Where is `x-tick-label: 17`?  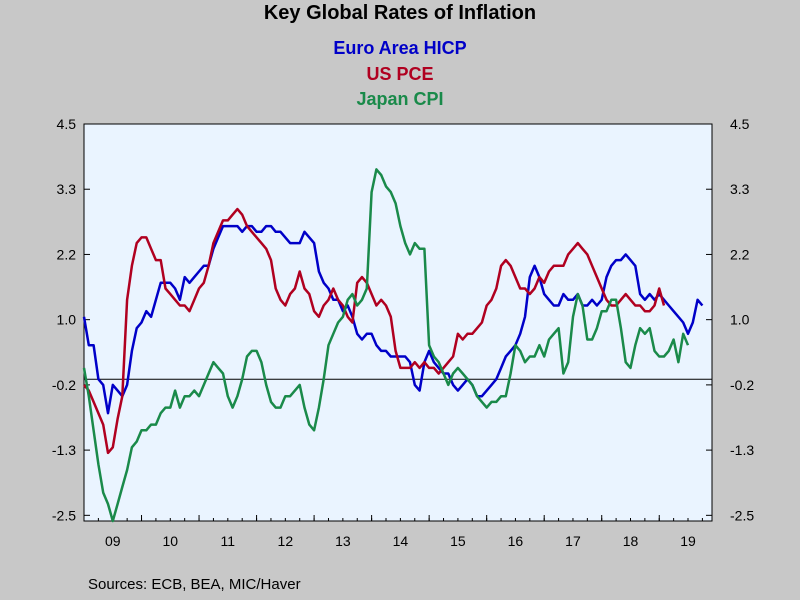
x-tick-label: 17 is located at coordinates (573, 541).